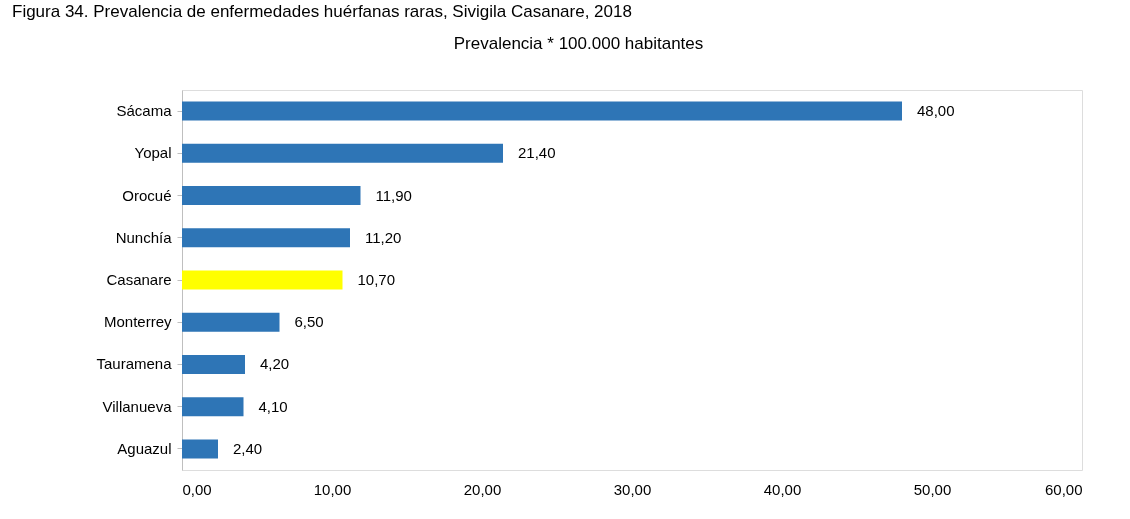 This screenshot has height=519, width=1130. I want to click on data-label: 4,20, so click(275, 364).